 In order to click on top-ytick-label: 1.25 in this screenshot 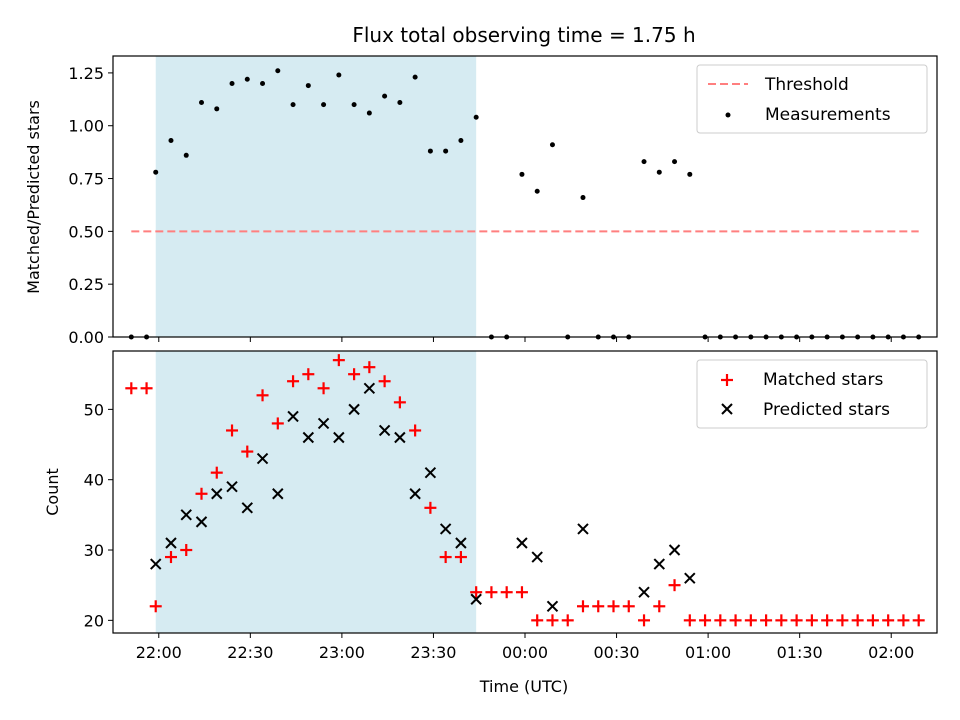, I will do `click(86, 73)`.